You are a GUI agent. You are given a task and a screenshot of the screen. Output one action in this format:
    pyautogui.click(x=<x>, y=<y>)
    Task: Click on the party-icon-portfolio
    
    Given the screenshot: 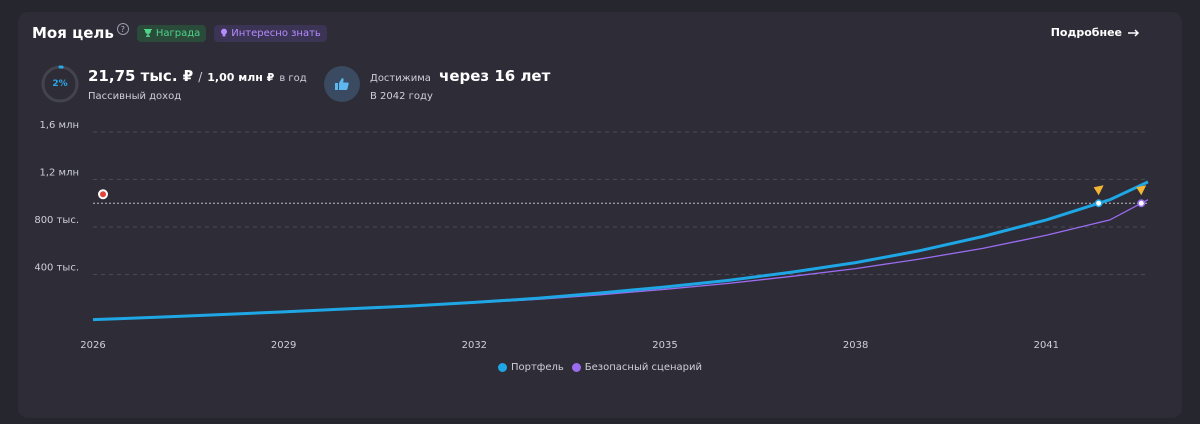 What is the action you would take?
    pyautogui.click(x=1098, y=190)
    